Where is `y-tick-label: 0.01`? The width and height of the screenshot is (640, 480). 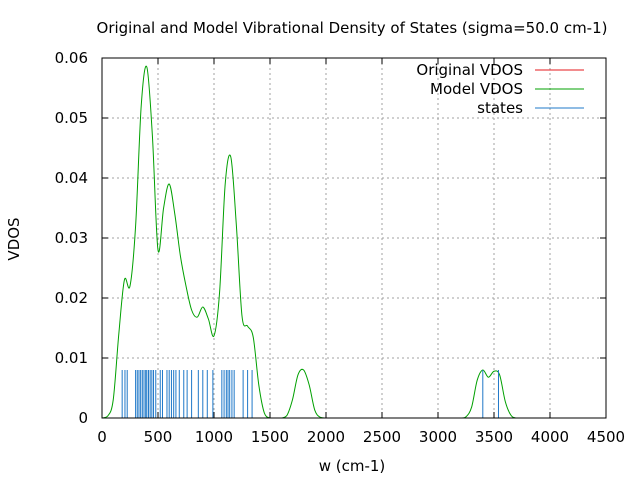
y-tick-label: 0.01 is located at coordinates (71, 358).